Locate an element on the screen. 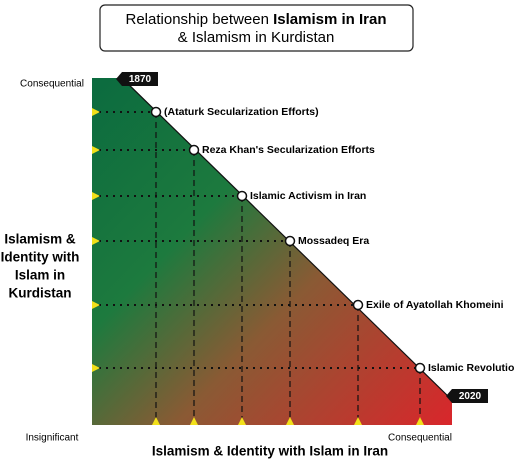  end-year: 2020 is located at coordinates (470, 396).